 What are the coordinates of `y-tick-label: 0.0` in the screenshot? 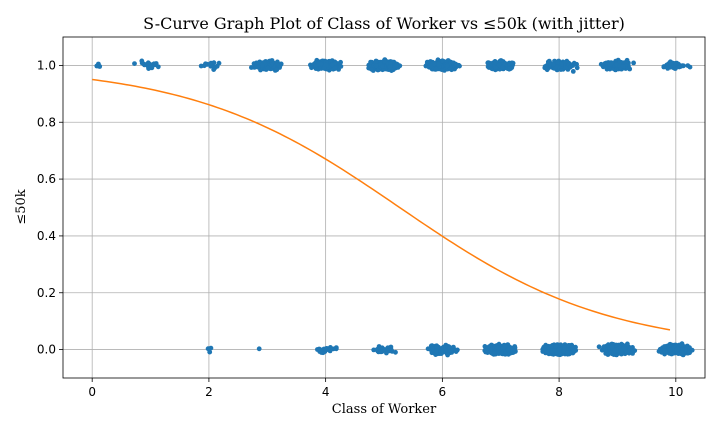 It's located at (46, 350).